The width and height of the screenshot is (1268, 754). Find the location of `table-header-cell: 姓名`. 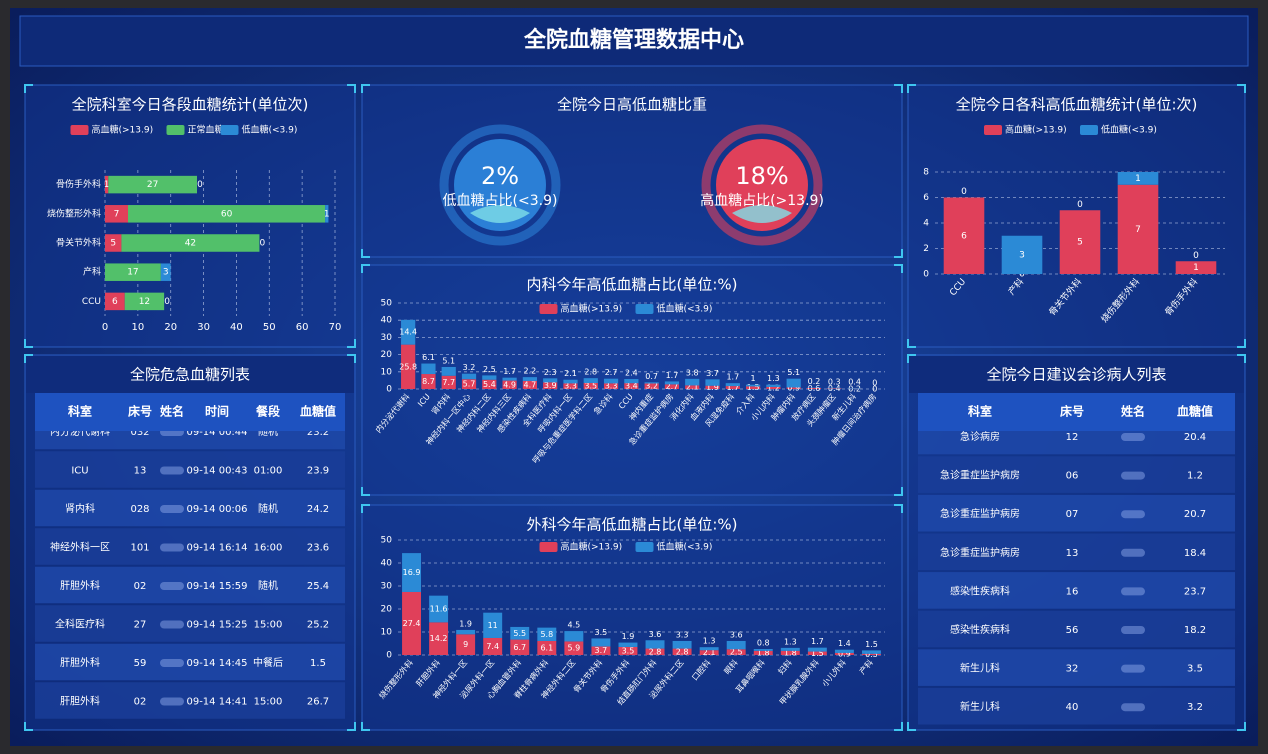

table-header-cell: 姓名 is located at coordinates (1133, 411).